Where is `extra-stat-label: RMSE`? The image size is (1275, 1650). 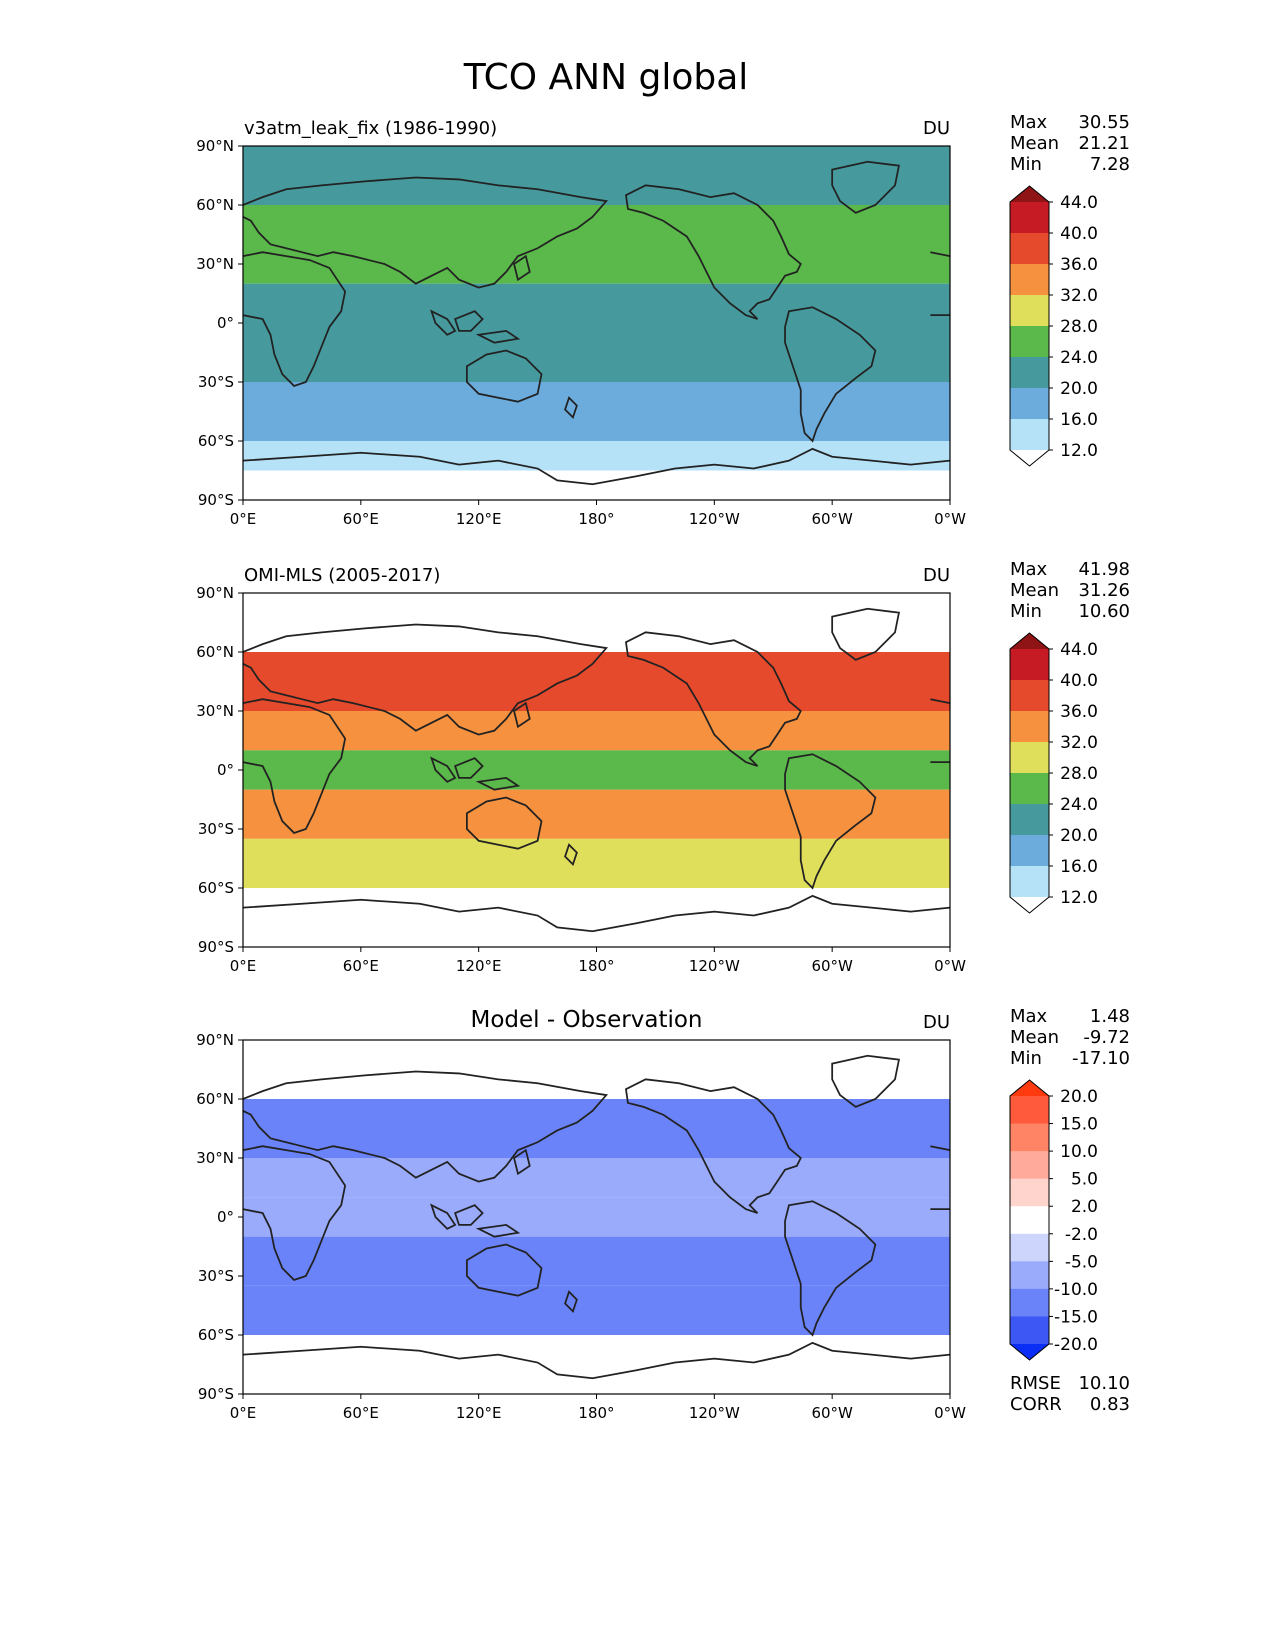
extra-stat-label: RMSE is located at coordinates (1035, 1383).